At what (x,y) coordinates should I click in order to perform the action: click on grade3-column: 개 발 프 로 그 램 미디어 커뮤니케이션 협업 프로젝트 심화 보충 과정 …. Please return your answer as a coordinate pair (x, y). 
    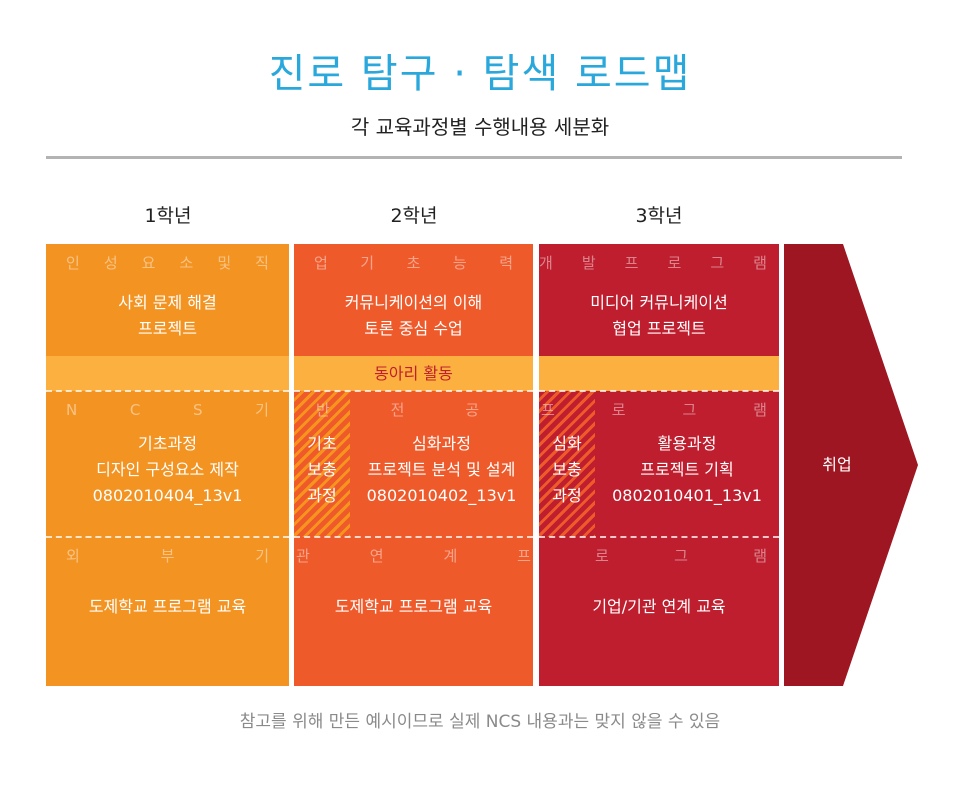
    Looking at the image, I should click on (659, 465).